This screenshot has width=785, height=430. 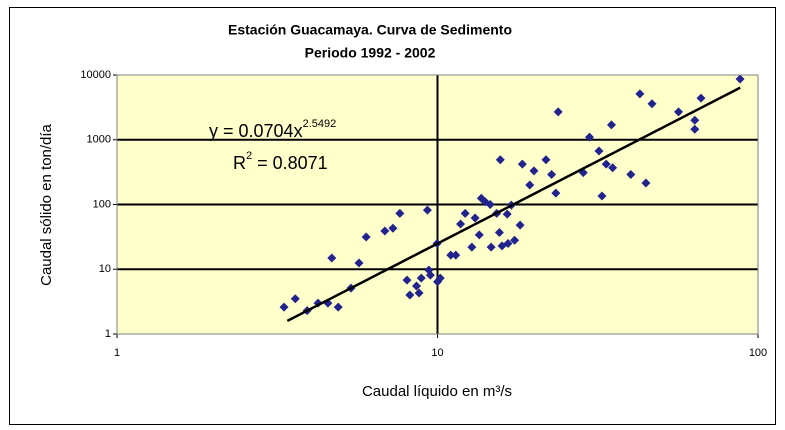 What do you see at coordinates (105, 269) in the screenshot?
I see `y-tick-label: 10` at bounding box center [105, 269].